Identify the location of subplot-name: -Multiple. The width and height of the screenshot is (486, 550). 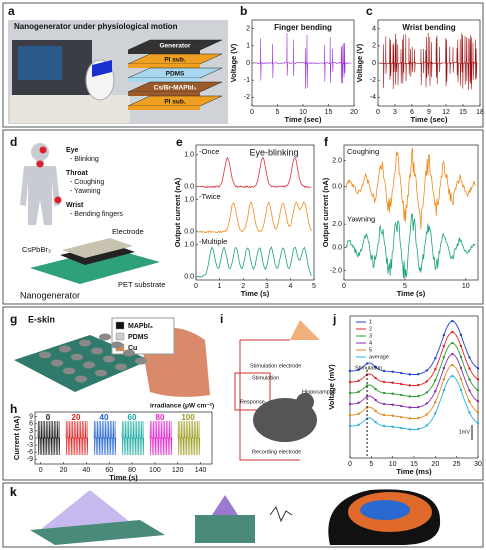
(213, 241).